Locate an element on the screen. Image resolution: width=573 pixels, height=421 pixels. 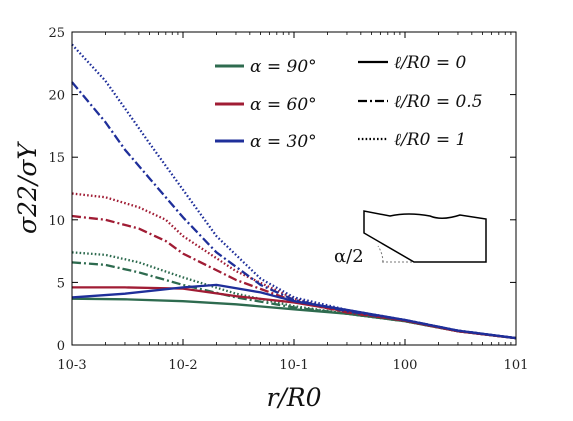
legend-style-label: ℓ/R0 = 0.5 is located at coordinates (438, 102).